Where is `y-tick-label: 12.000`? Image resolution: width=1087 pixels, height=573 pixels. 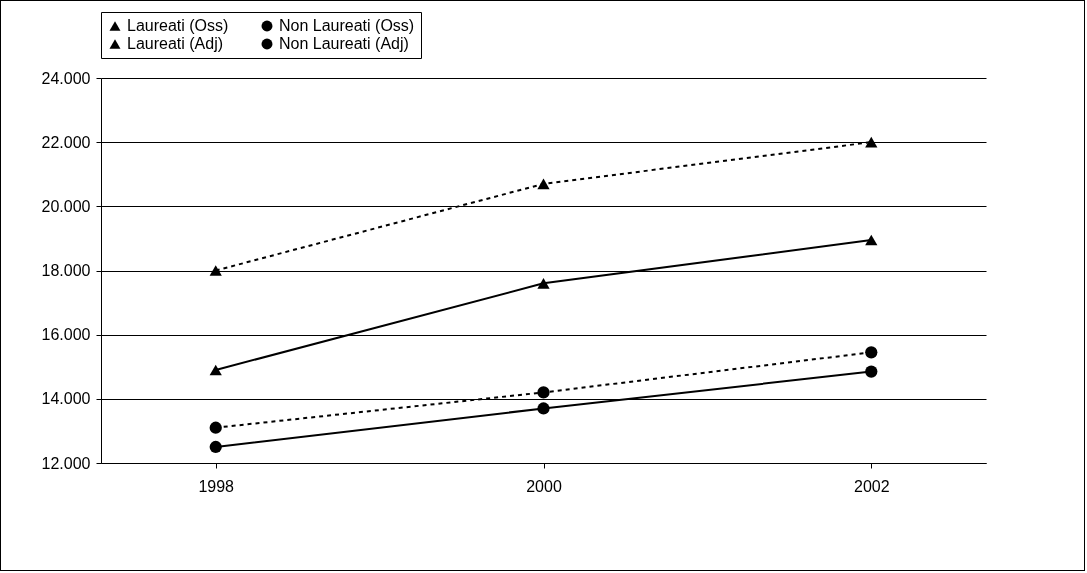
y-tick-label: 12.000 is located at coordinates (66, 463).